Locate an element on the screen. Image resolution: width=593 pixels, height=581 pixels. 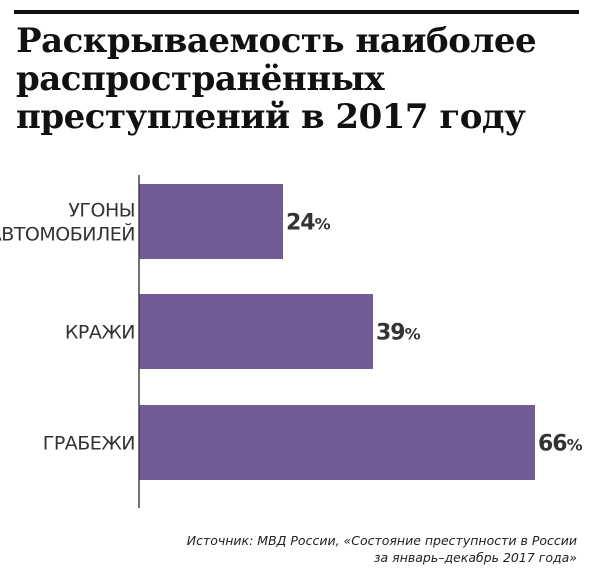
value-label-3: 66% is located at coordinates (560, 444).